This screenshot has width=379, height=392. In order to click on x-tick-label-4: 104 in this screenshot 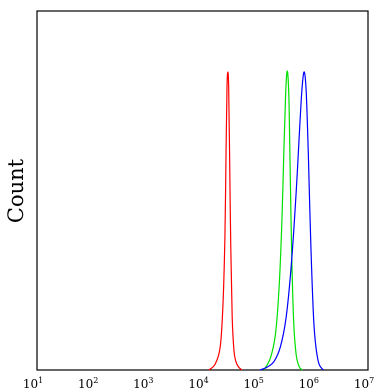, I will do `click(198, 383)`.